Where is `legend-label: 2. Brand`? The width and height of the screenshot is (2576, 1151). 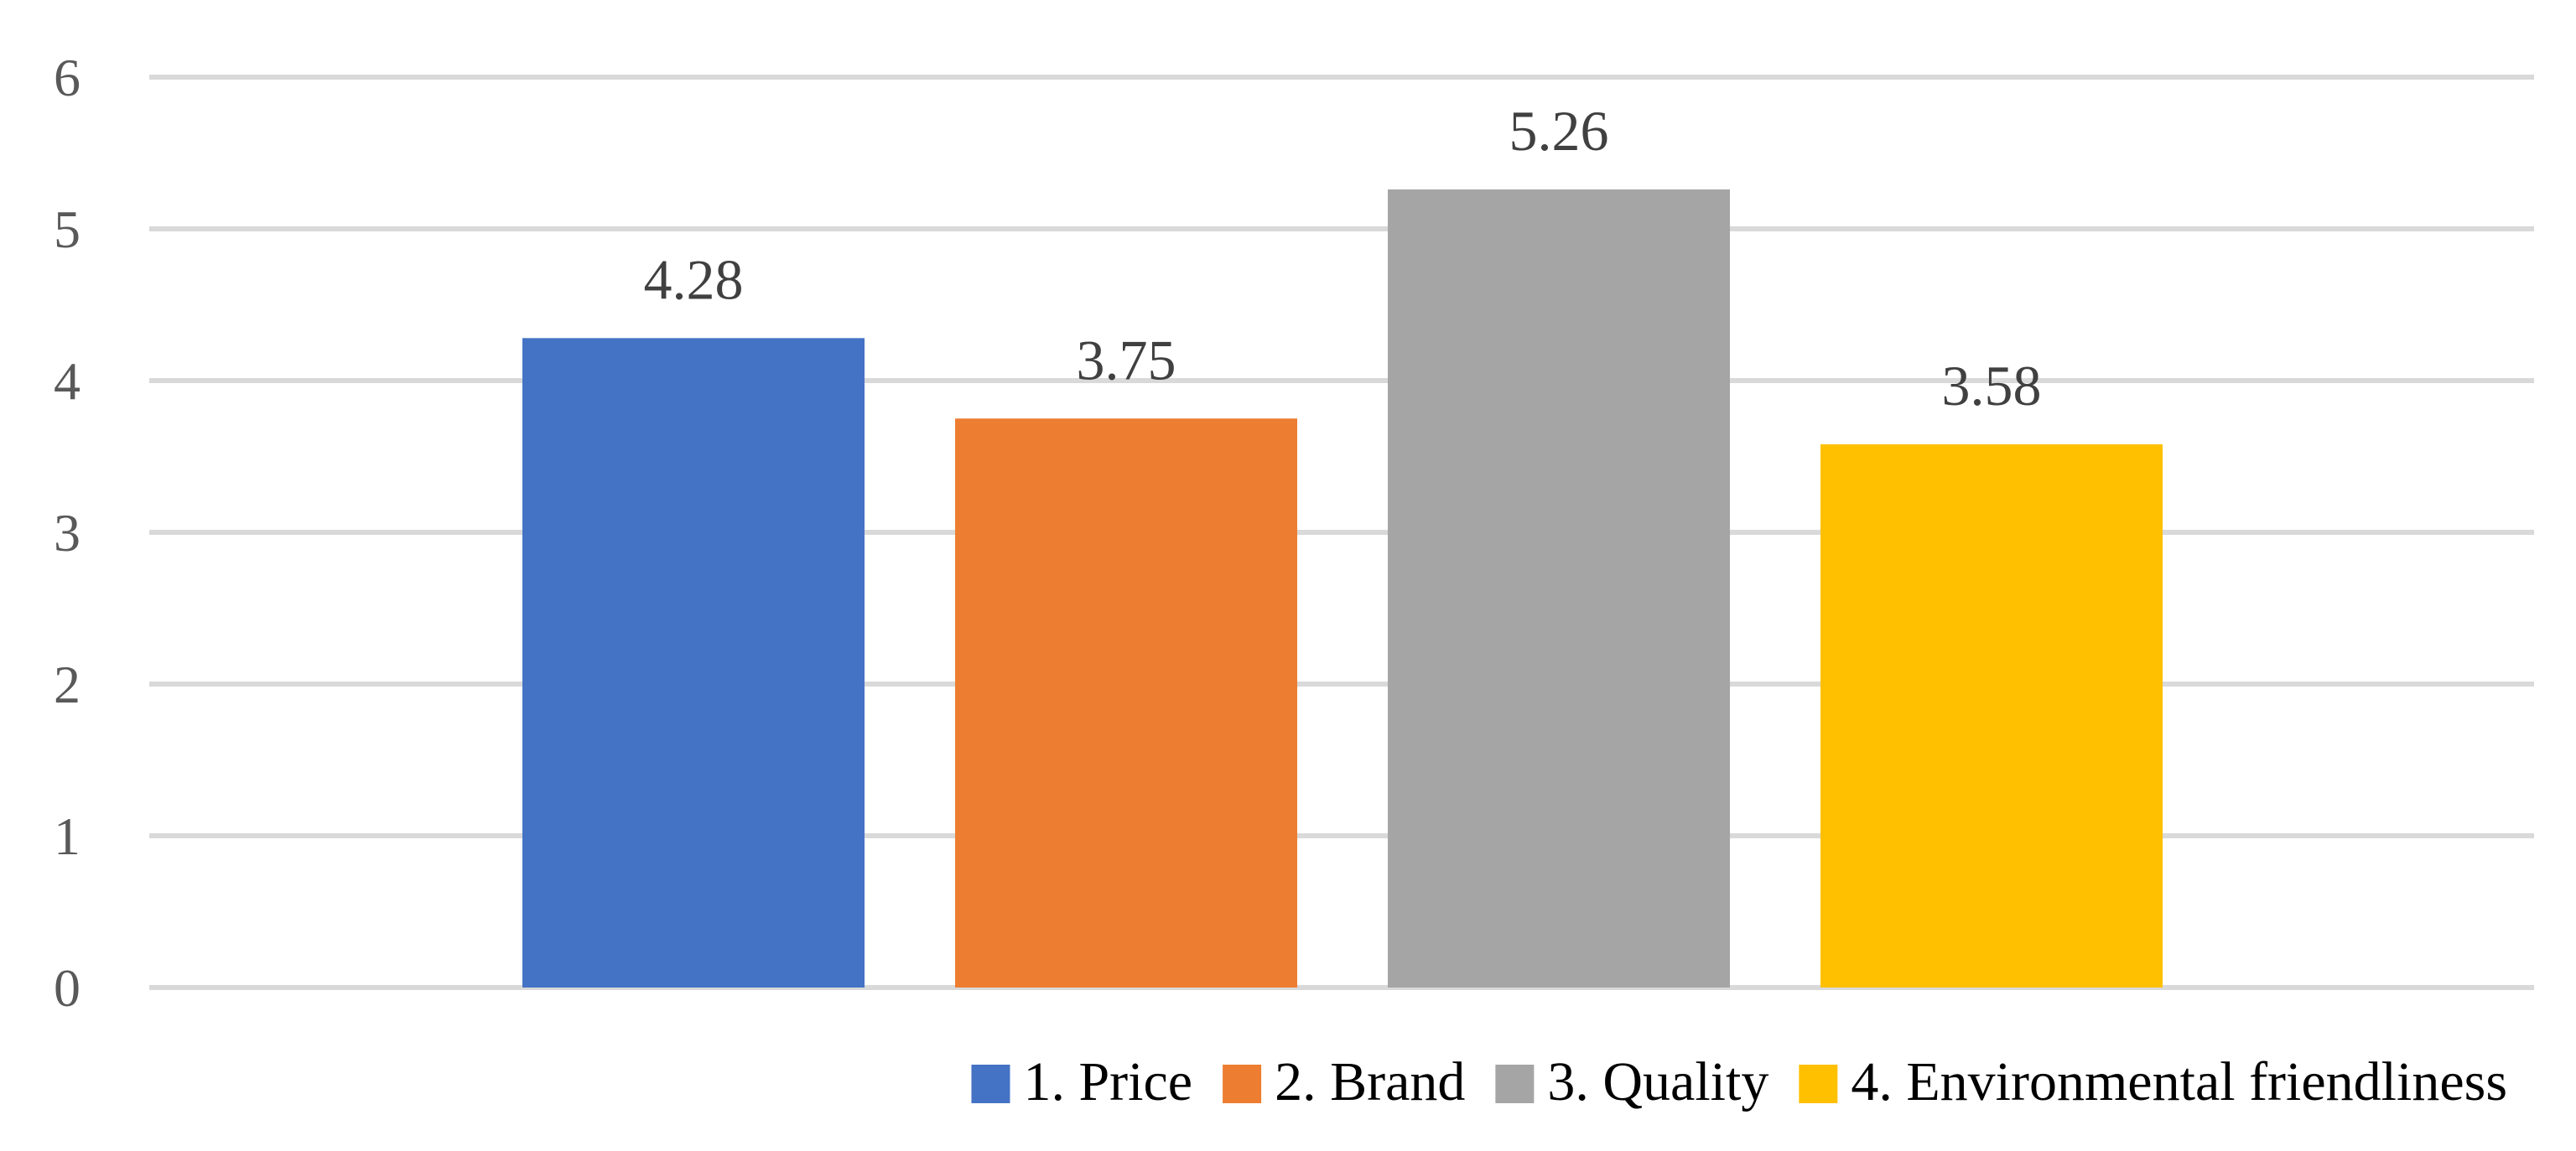 legend-label: 2. Brand is located at coordinates (1370, 1081).